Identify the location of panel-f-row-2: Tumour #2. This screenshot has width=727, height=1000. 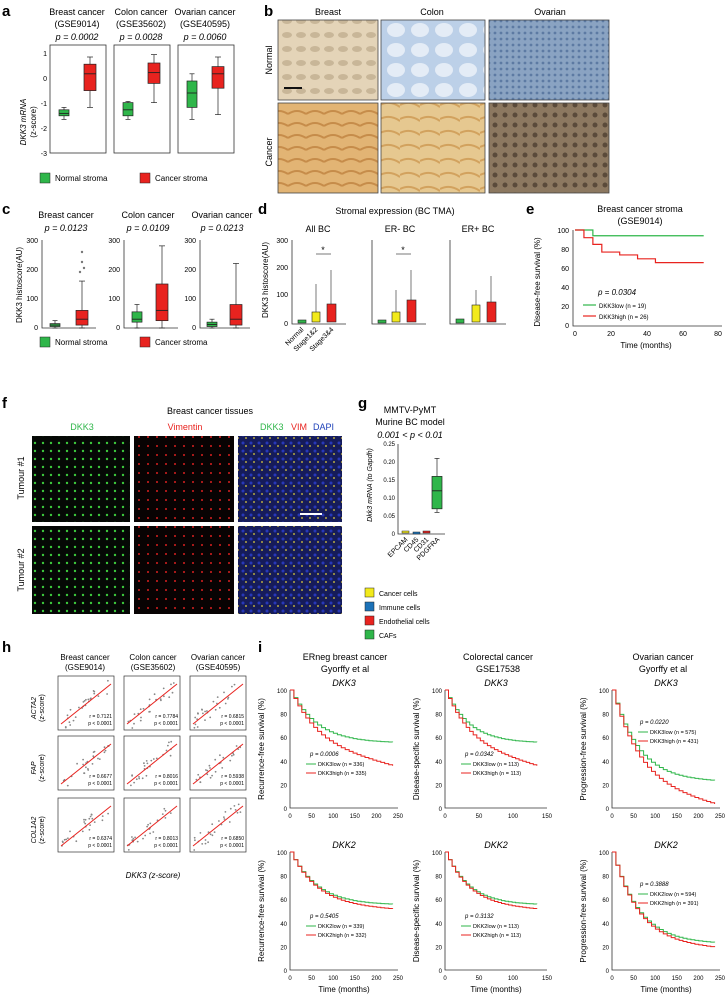
(21, 569).